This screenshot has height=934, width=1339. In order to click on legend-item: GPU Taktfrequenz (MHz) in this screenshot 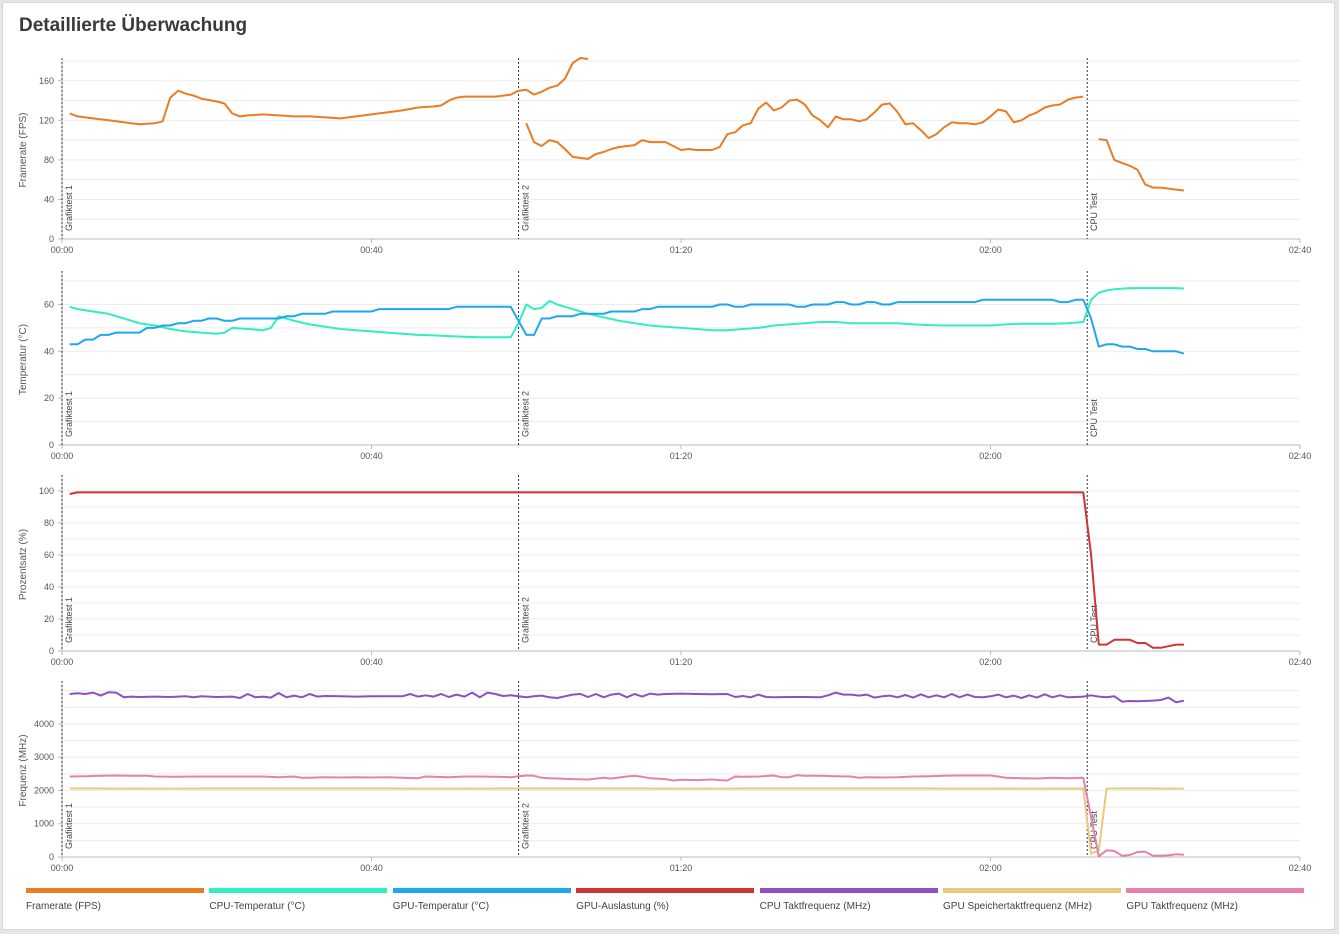, I will do `click(1215, 900)`.